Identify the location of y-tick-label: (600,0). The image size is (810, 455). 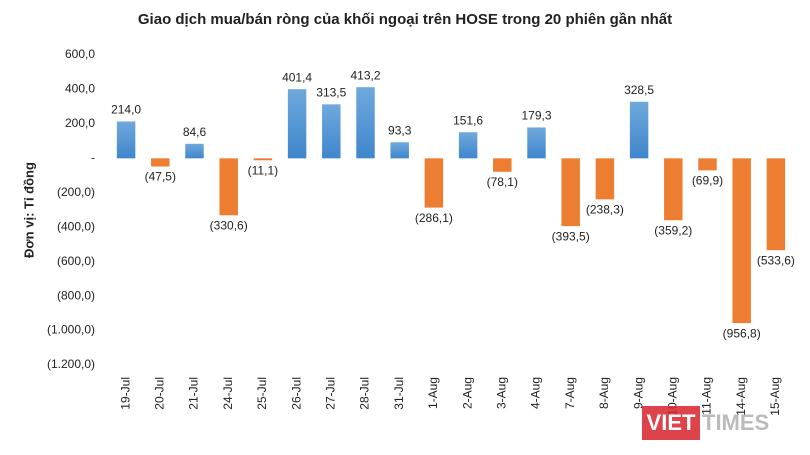
(76, 261).